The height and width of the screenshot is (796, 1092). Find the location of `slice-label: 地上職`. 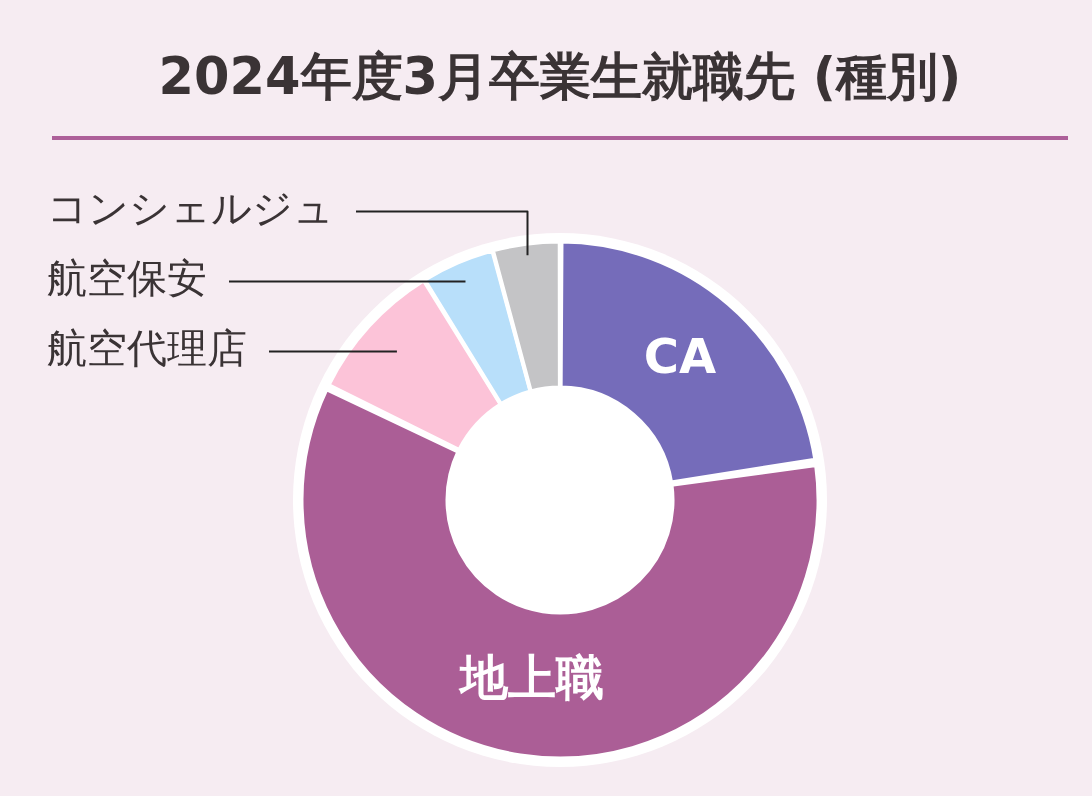

slice-label: 地上職 is located at coordinates (530, 677).